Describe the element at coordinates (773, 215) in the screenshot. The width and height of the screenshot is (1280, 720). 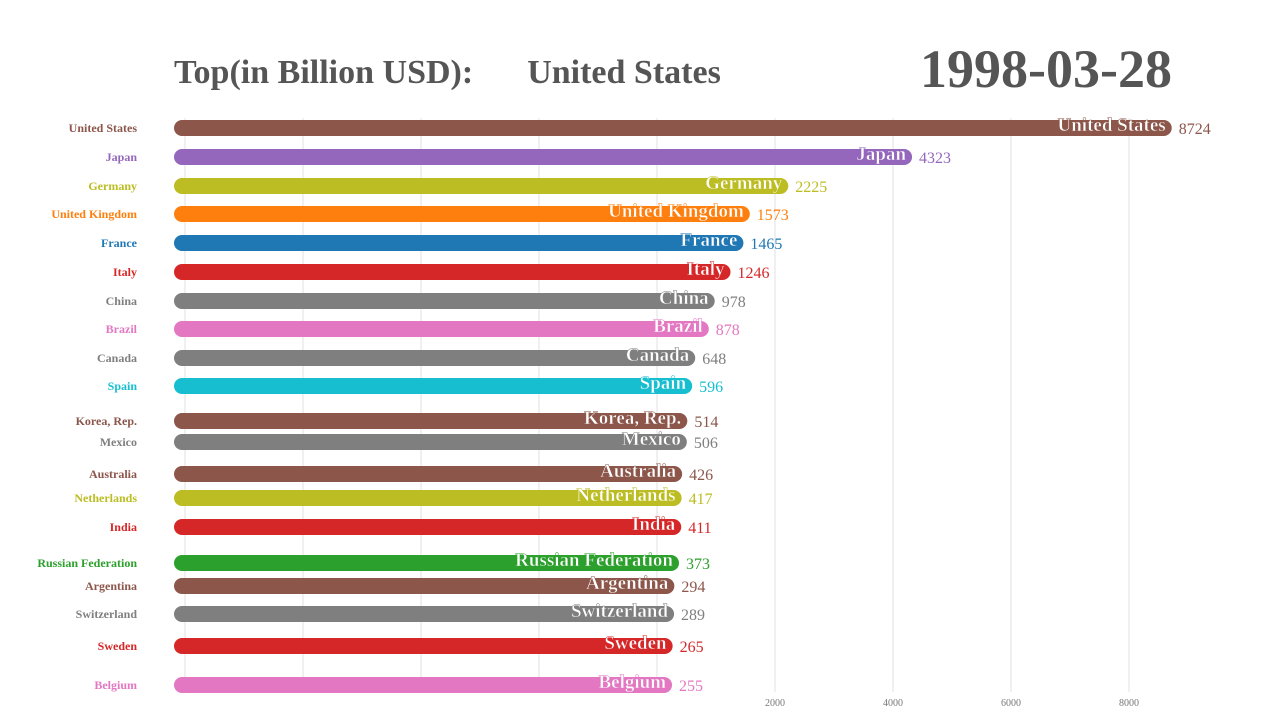
I see `value-label: 1573` at that location.